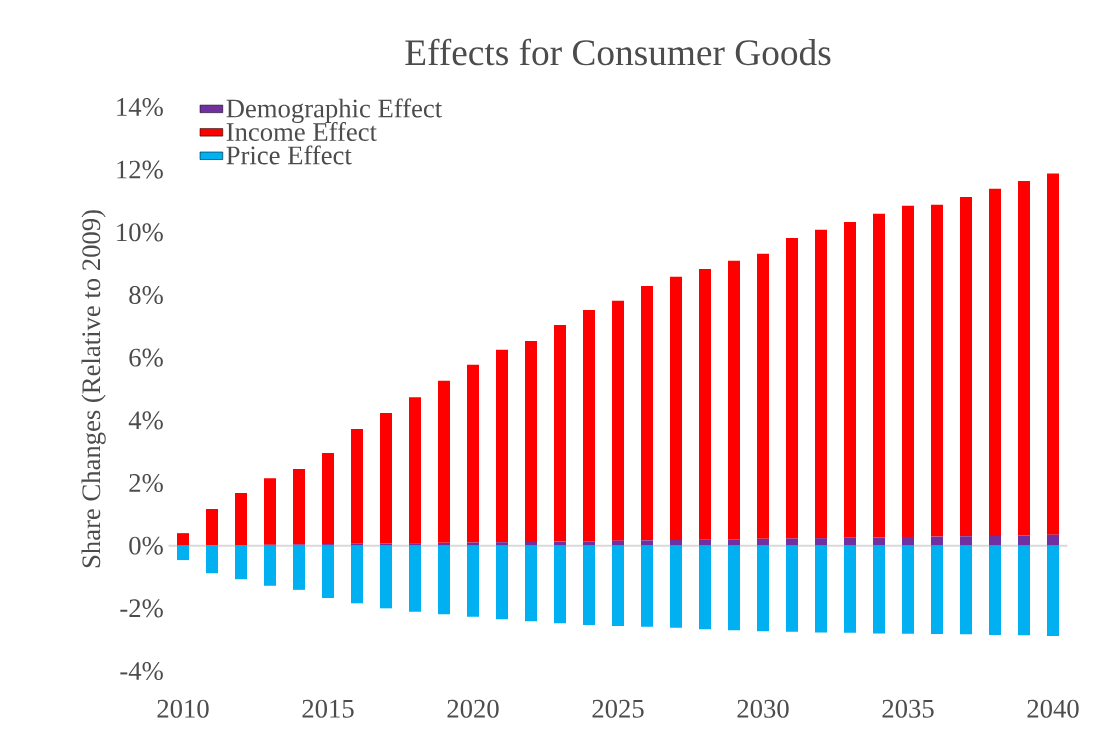  What do you see at coordinates (289, 155) in the screenshot?
I see `legend-label: Price Effect` at bounding box center [289, 155].